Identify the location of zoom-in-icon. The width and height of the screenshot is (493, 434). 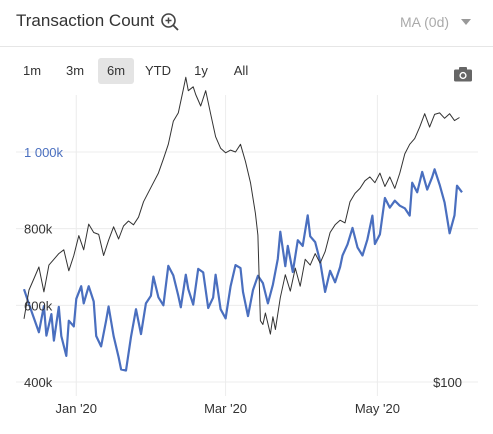
(170, 22).